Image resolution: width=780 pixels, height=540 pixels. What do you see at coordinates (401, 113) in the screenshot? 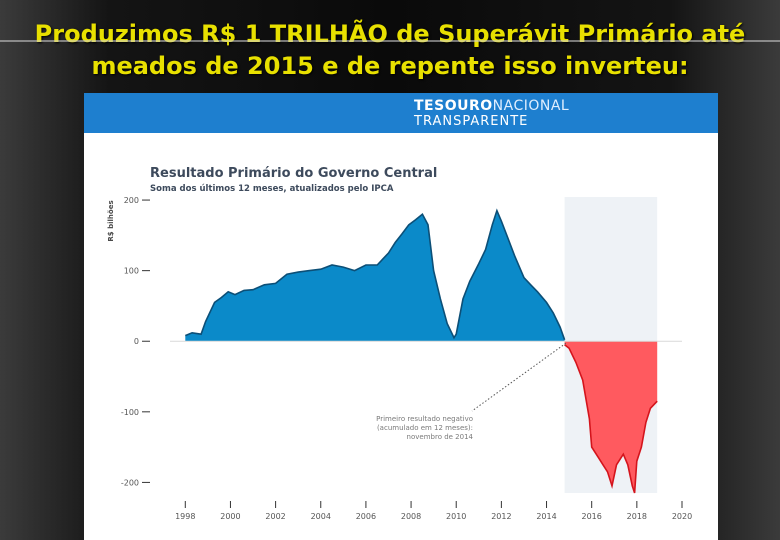
I see `tesouro-banner` at bounding box center [401, 113].